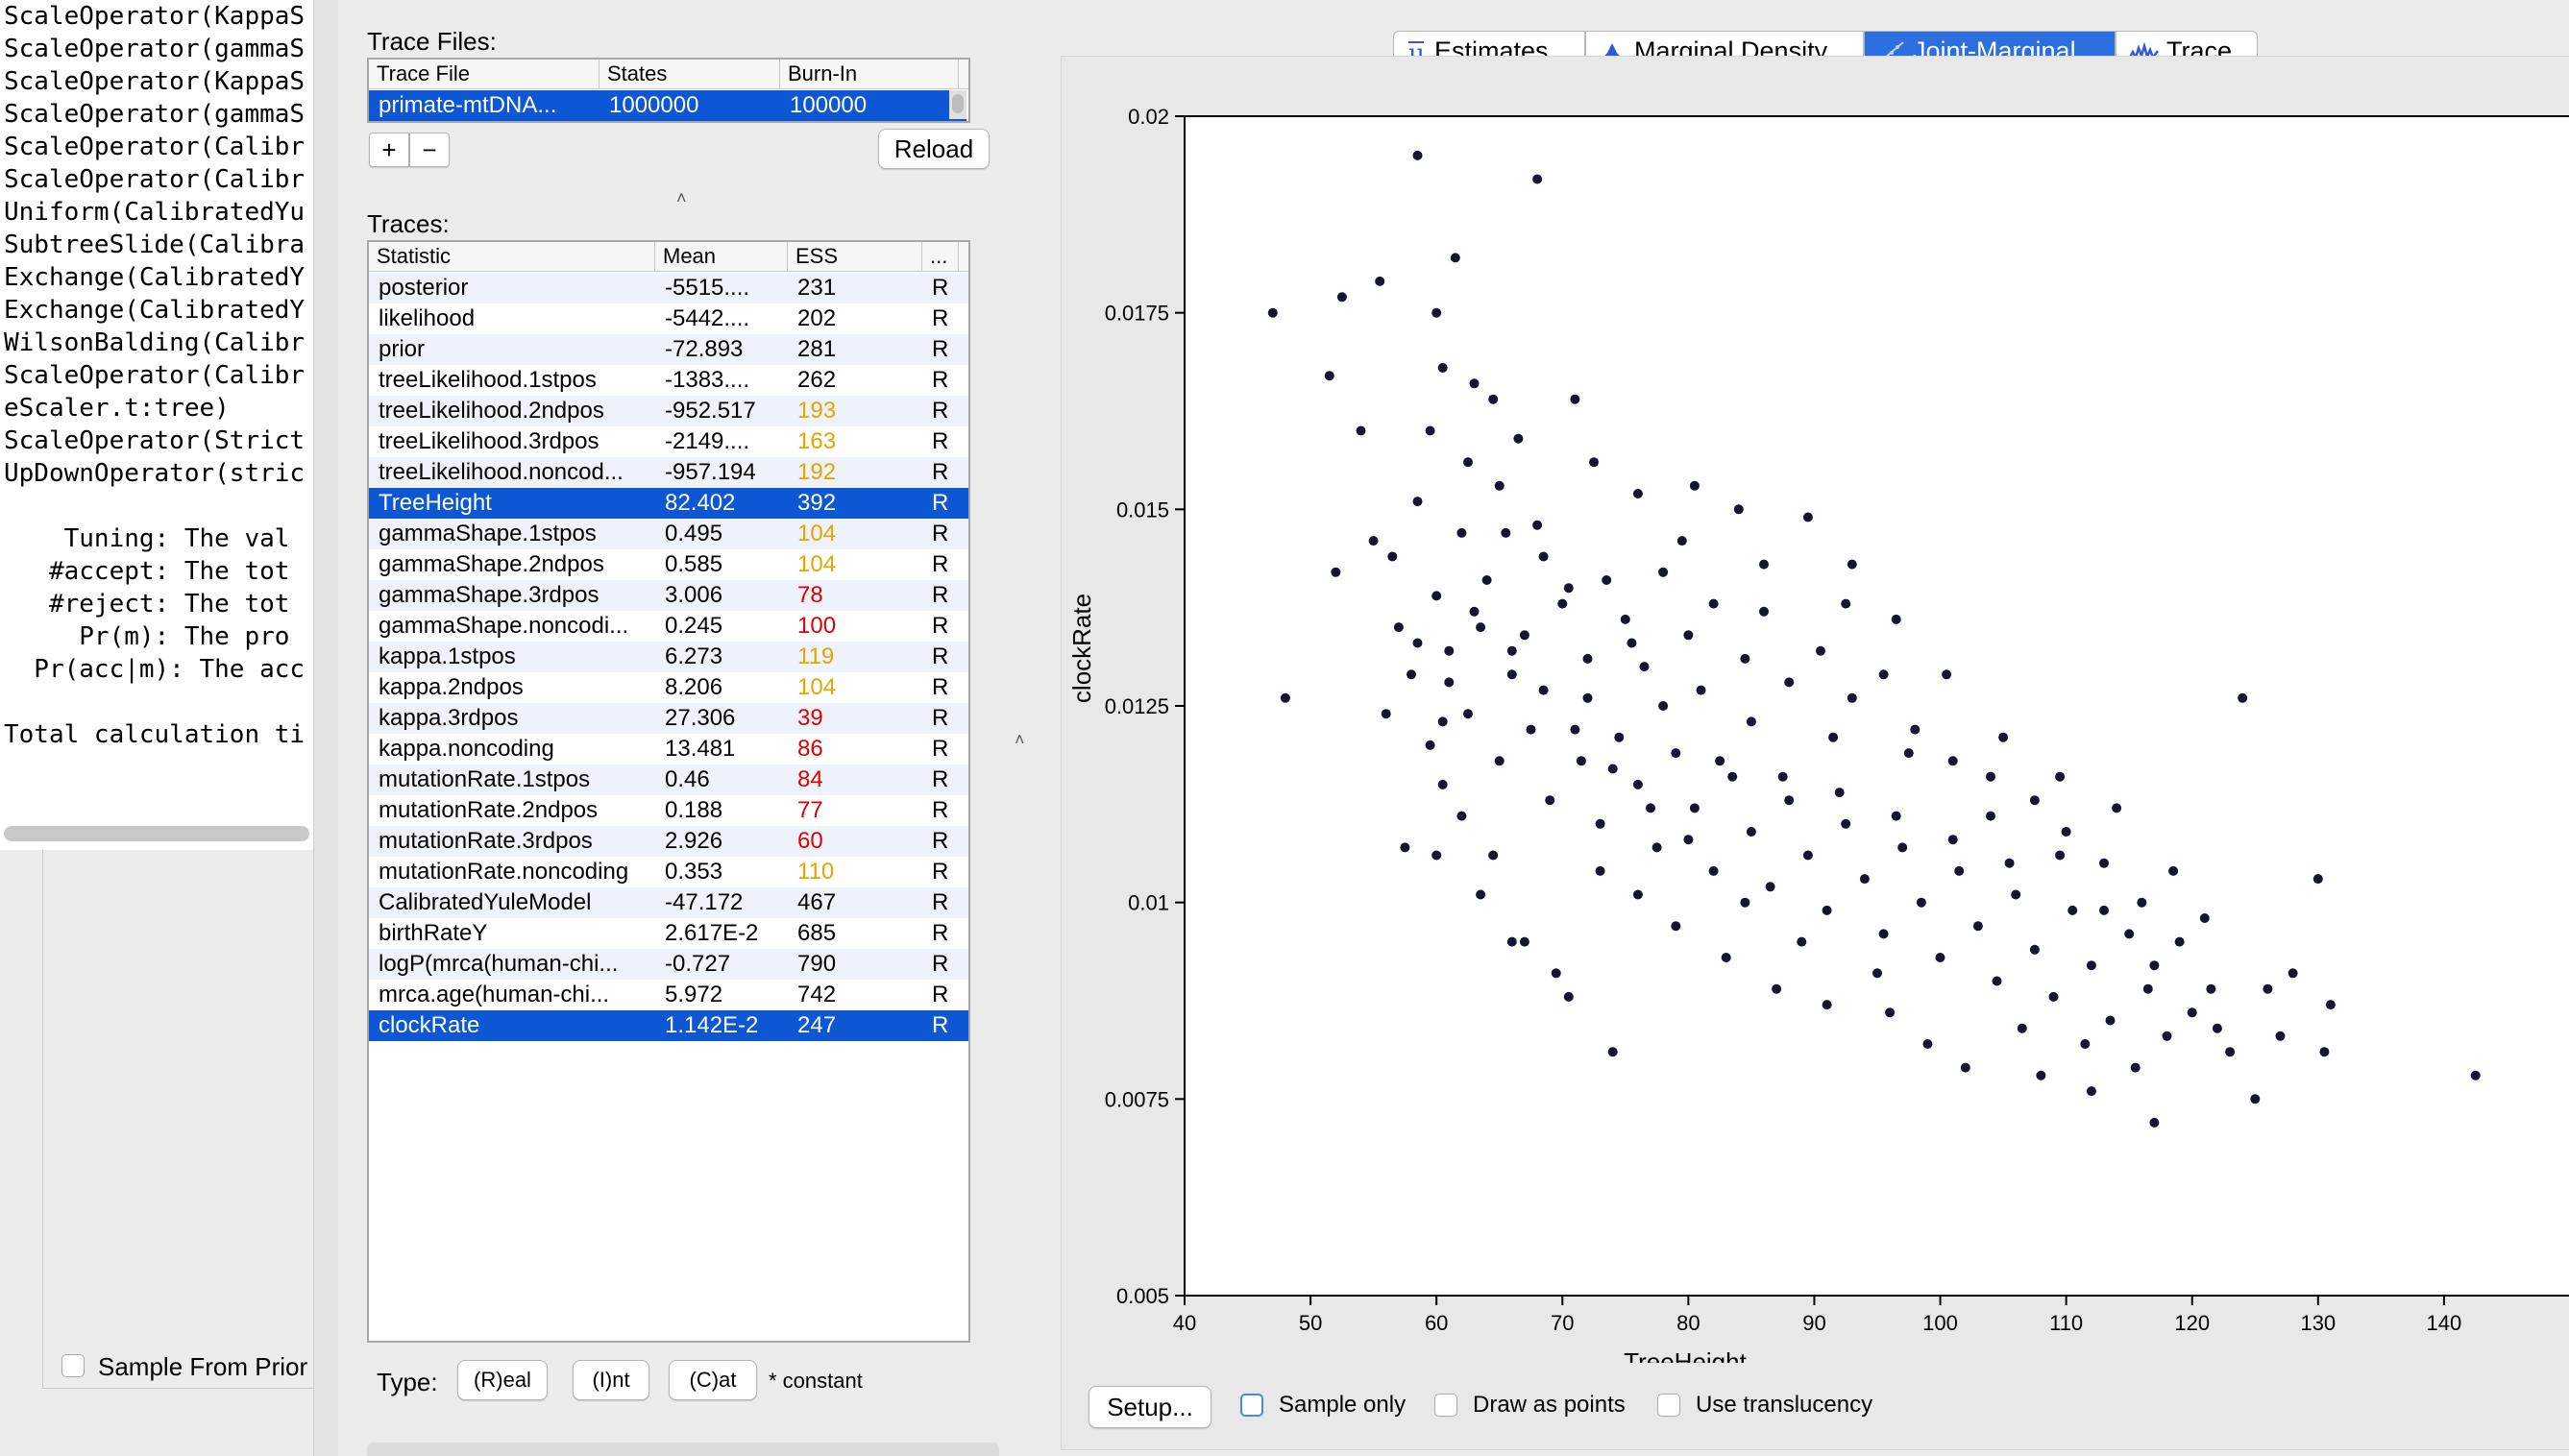 This screenshot has width=2569, height=1456. What do you see at coordinates (2445, 1323) in the screenshot?
I see `x-tick-label: 140` at bounding box center [2445, 1323].